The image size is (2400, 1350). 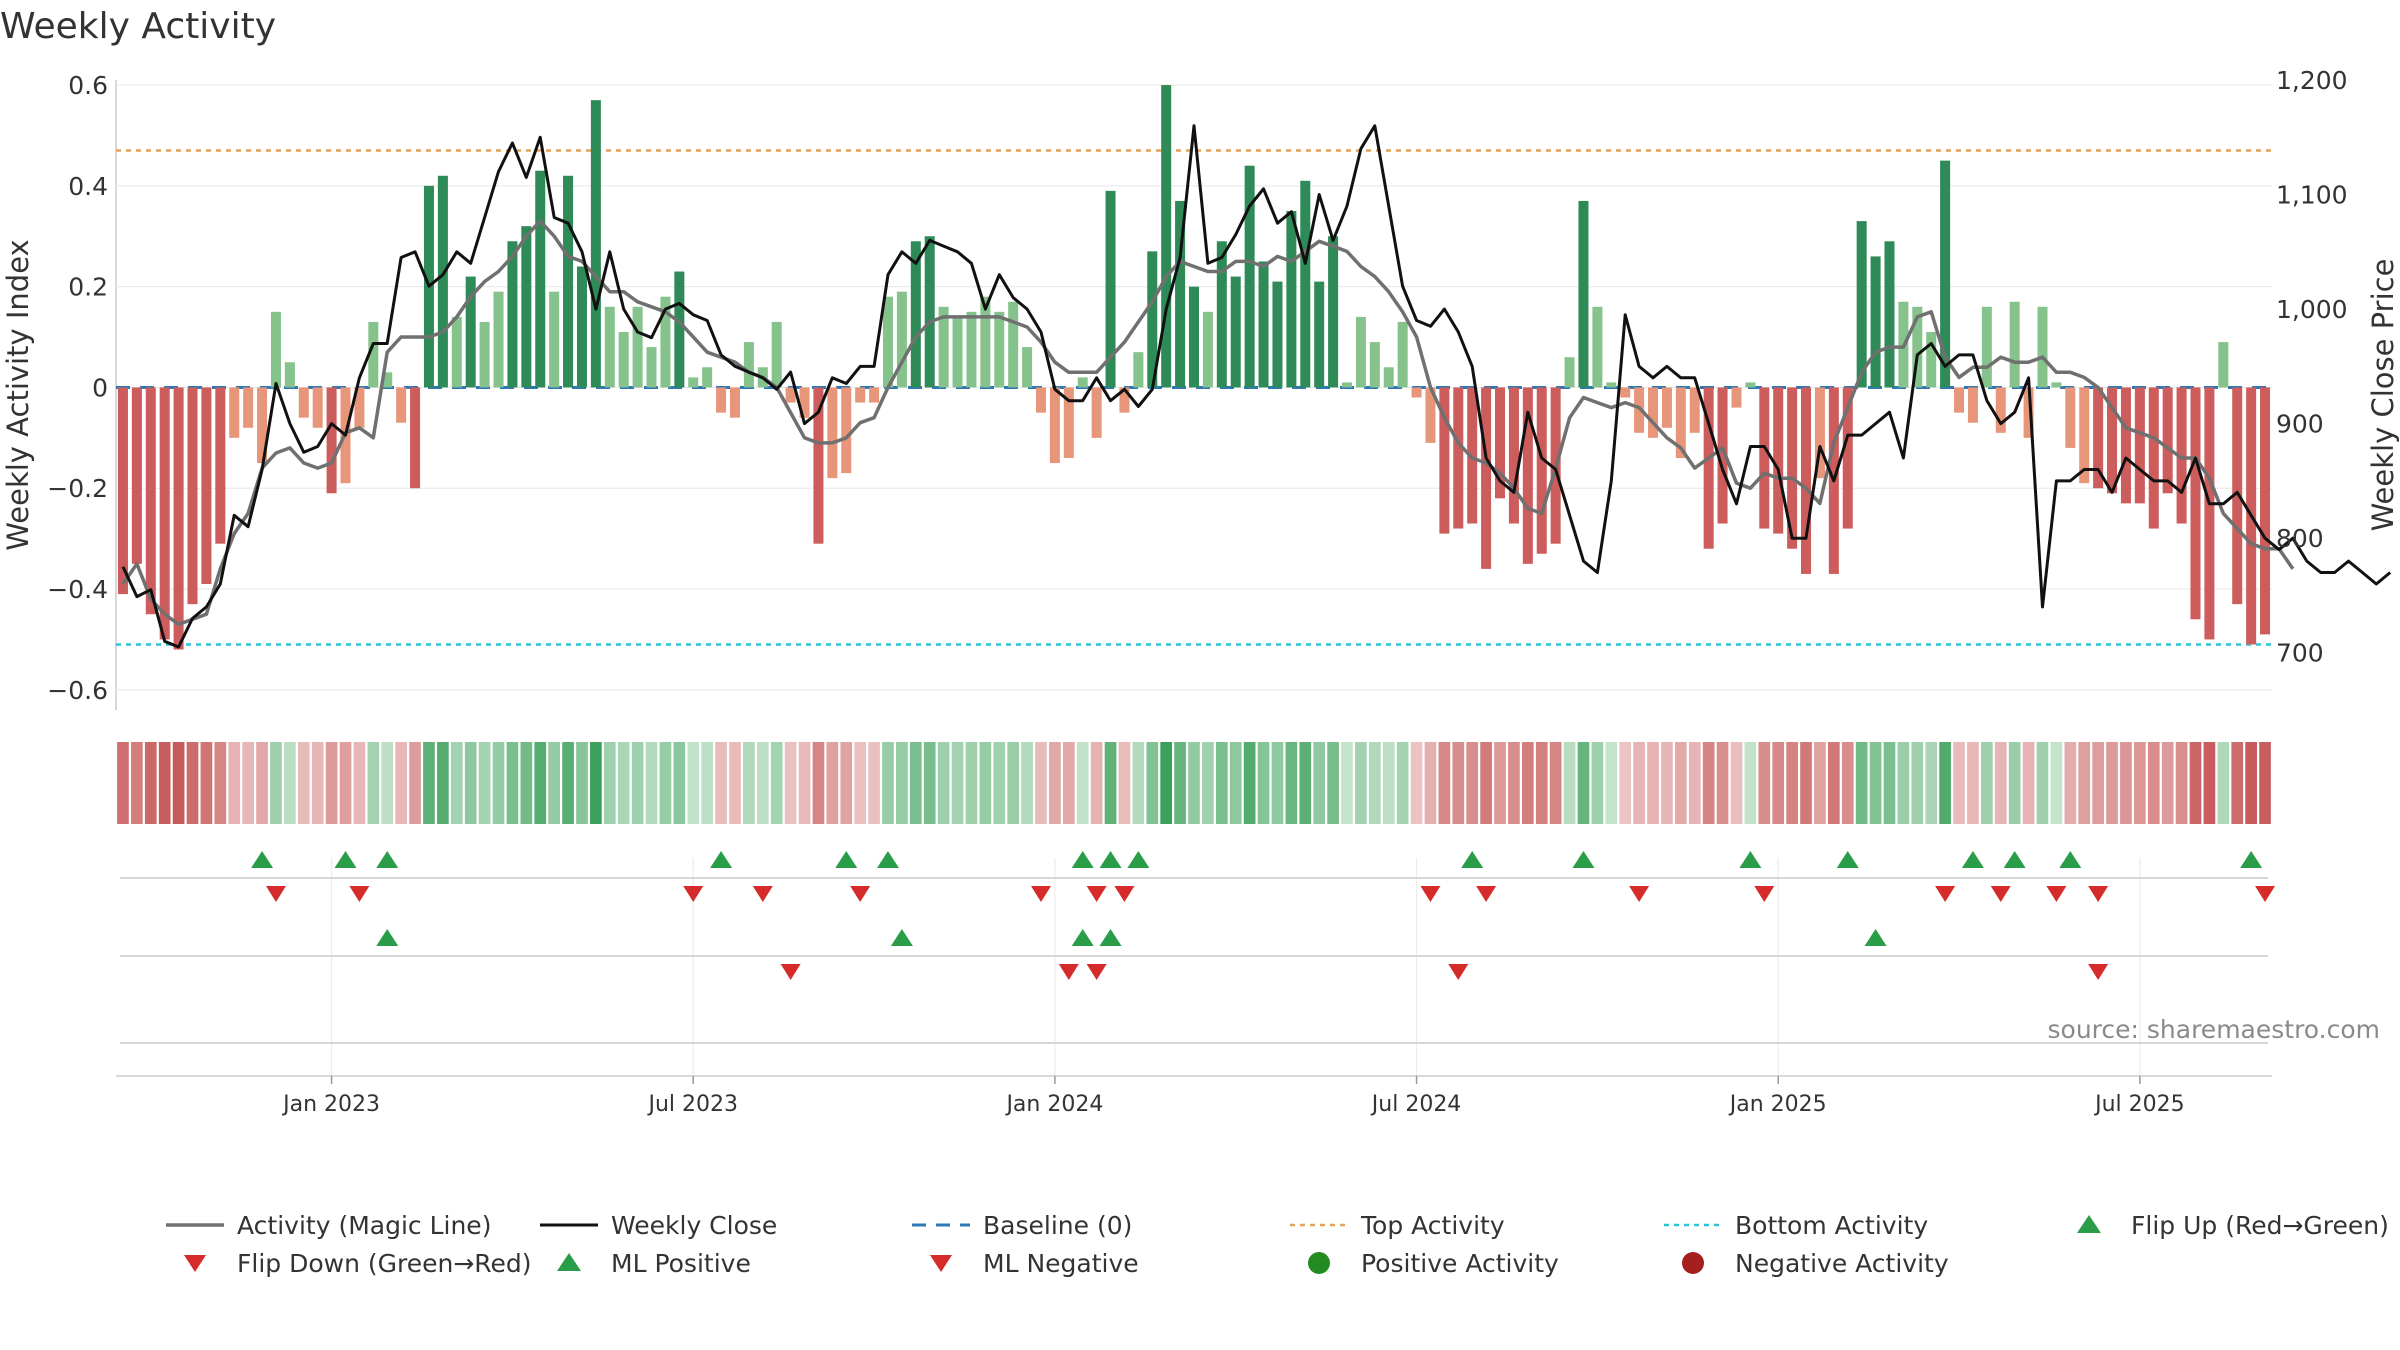 I want to click on legend-swatch, so click(x=569, y=1262).